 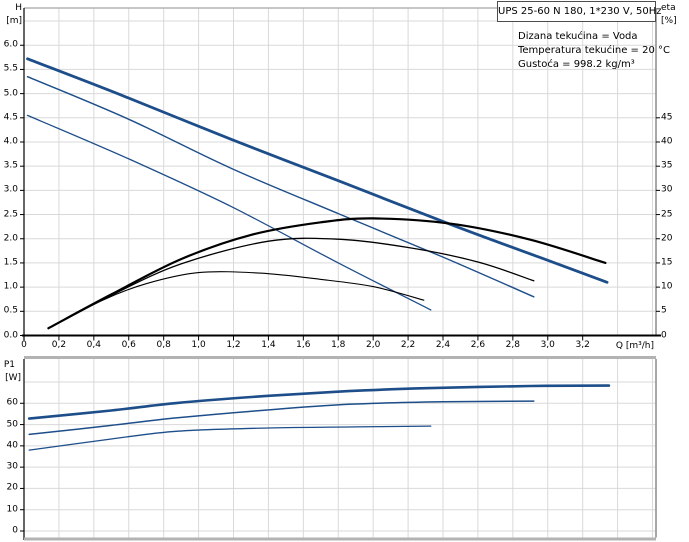 What do you see at coordinates (664, 335) in the screenshot?
I see `eta-tick-label: 0` at bounding box center [664, 335].